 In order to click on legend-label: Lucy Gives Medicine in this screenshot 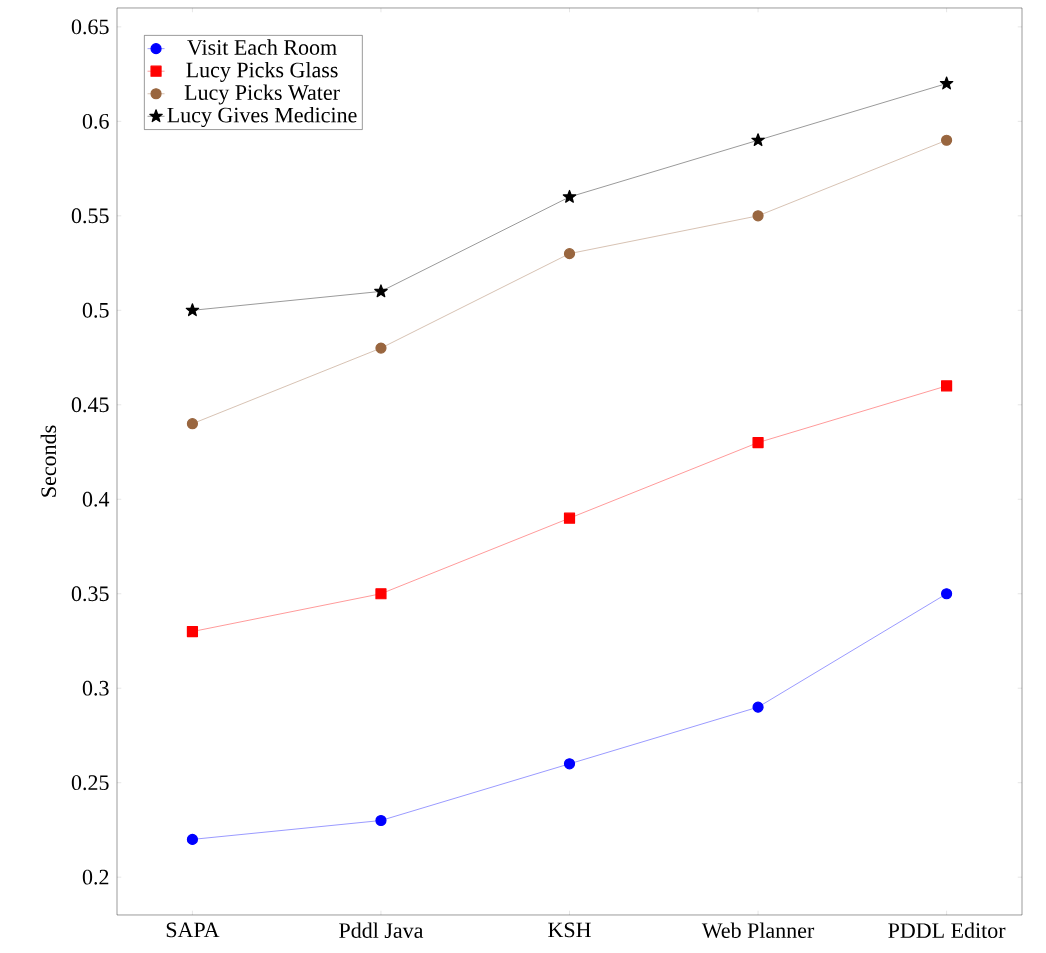, I will do `click(262, 117)`.